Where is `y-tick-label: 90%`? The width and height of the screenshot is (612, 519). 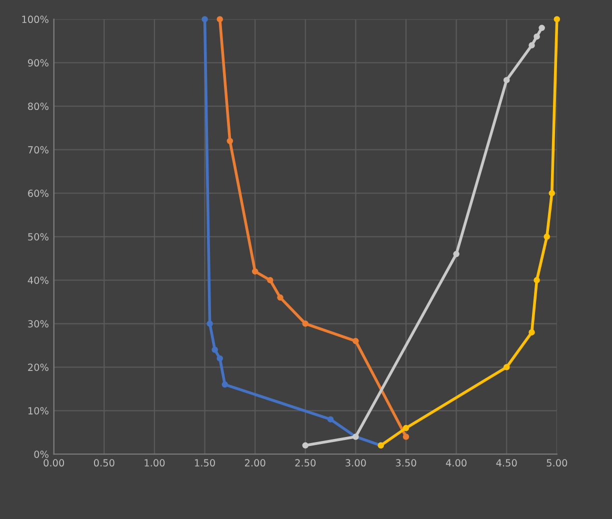 y-tick-label: 90% is located at coordinates (38, 63).